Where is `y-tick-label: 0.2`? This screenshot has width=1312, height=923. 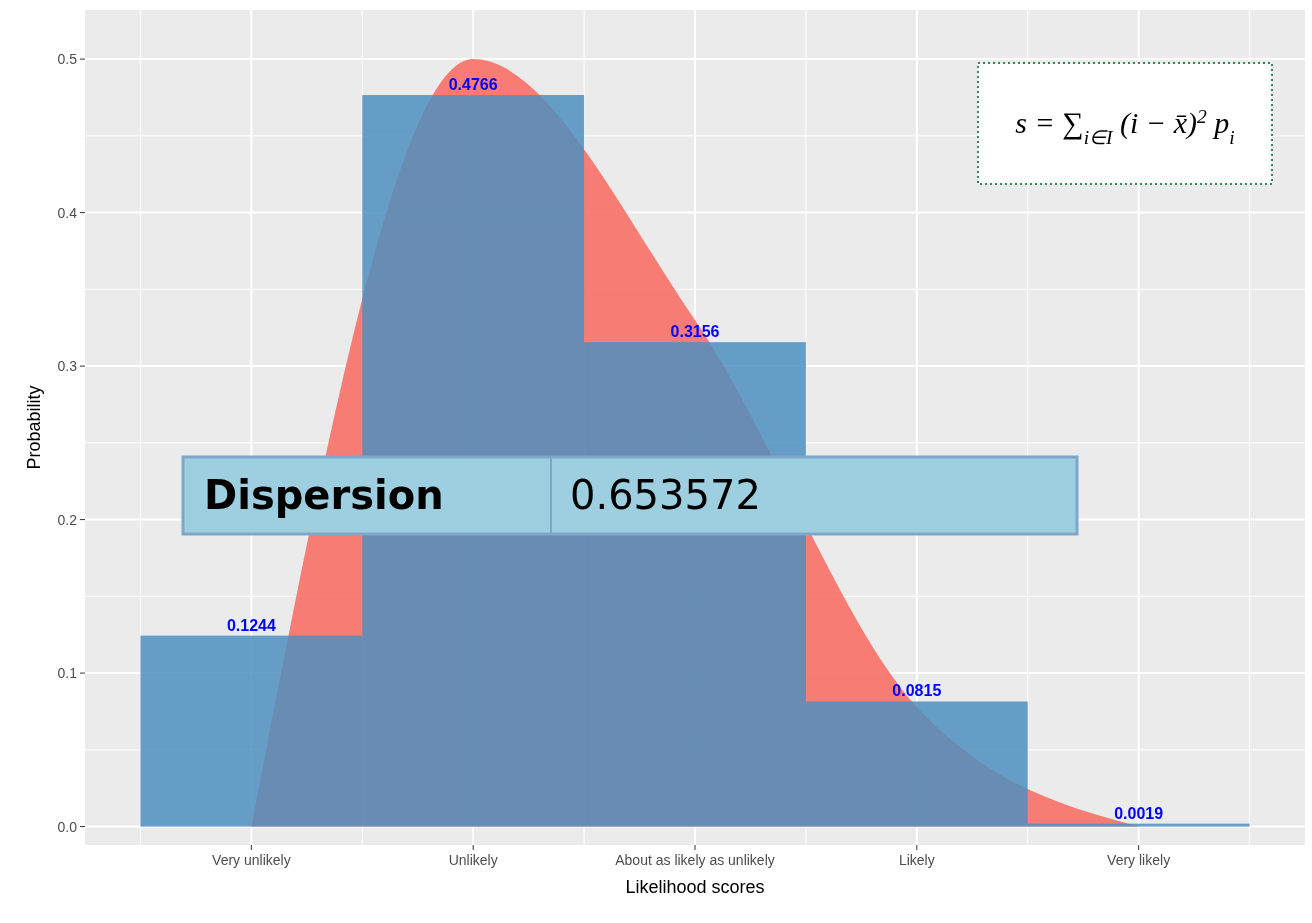 y-tick-label: 0.2 is located at coordinates (67, 519).